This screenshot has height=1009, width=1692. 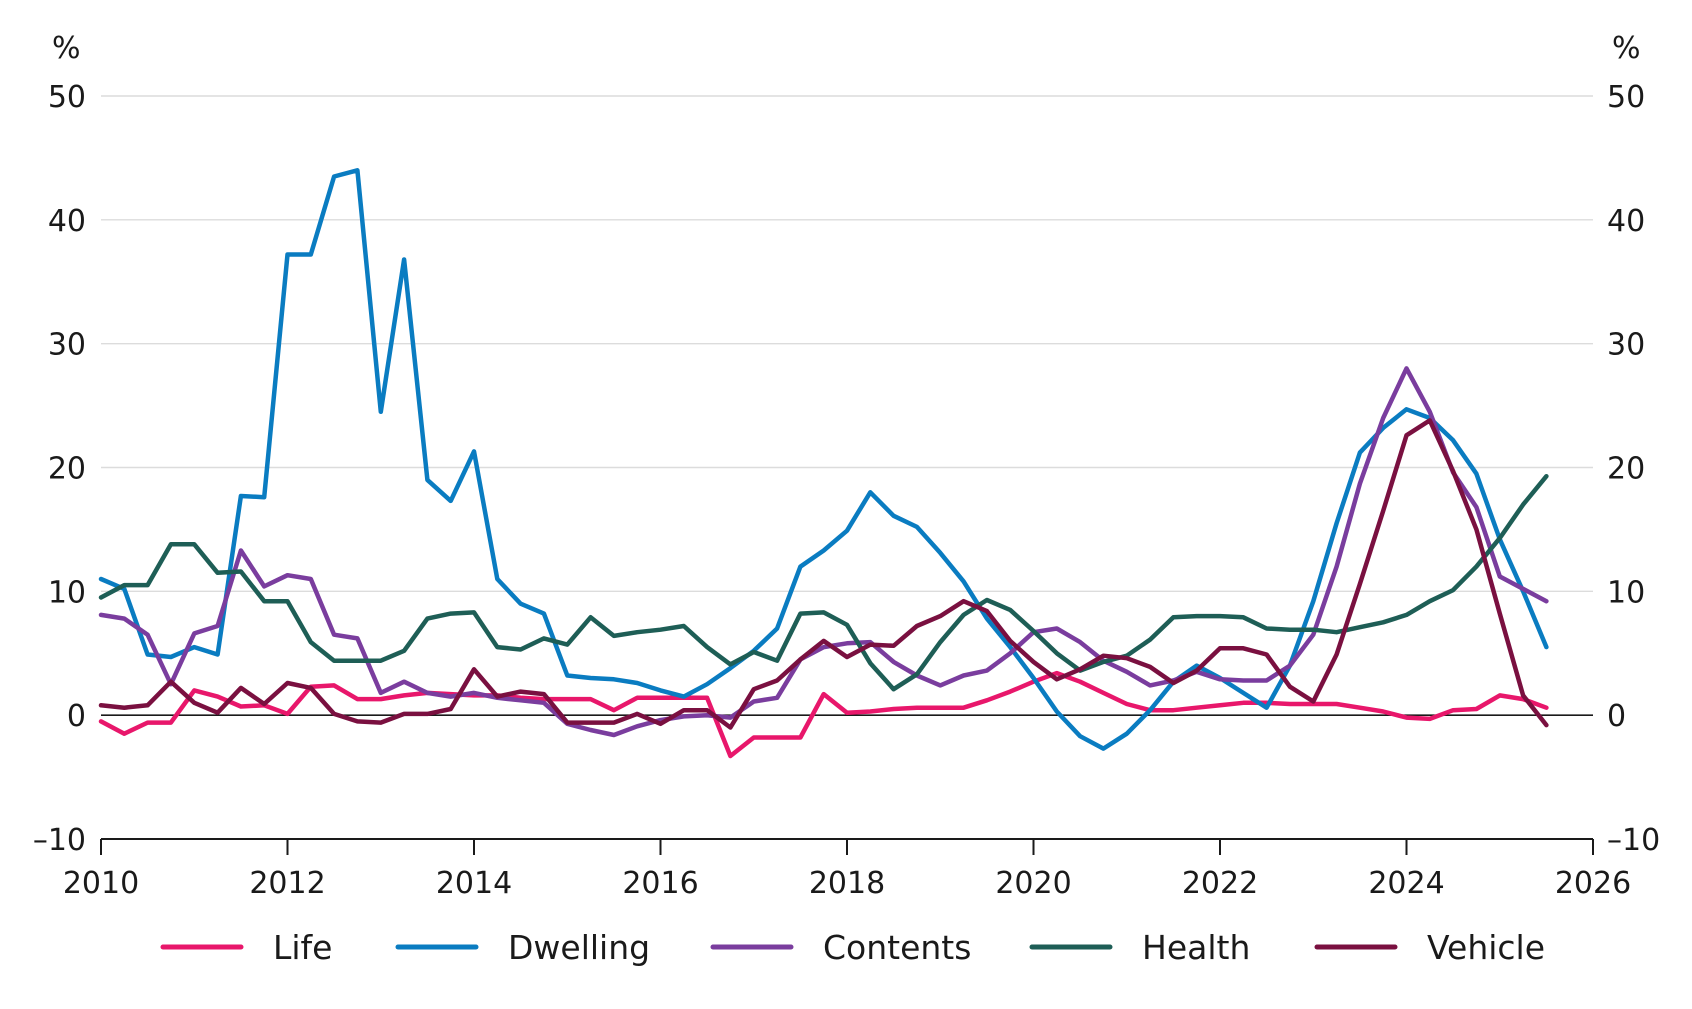 What do you see at coordinates (302, 947) in the screenshot?
I see `legend-label-life: Life` at bounding box center [302, 947].